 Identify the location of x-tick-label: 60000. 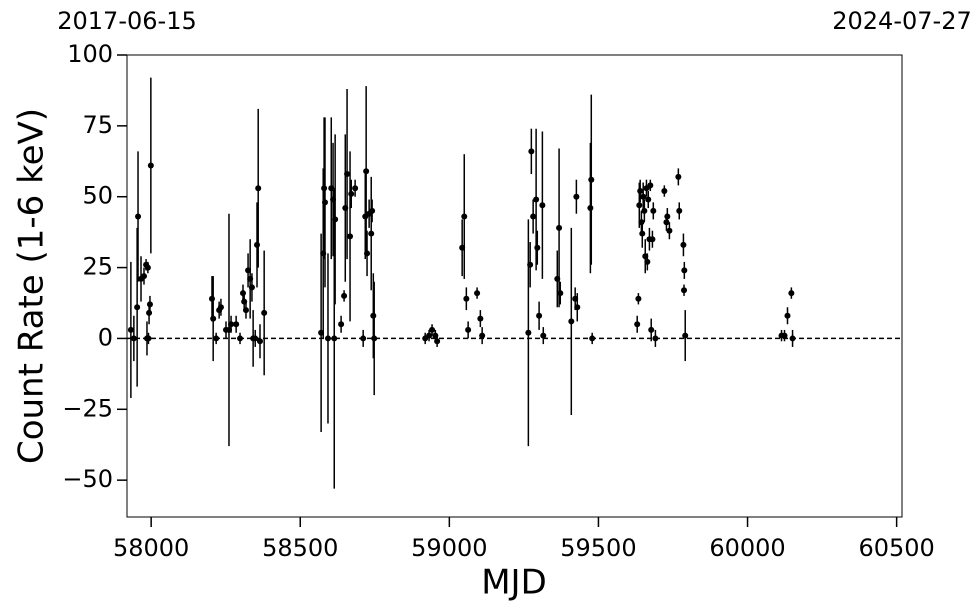
(747, 548).